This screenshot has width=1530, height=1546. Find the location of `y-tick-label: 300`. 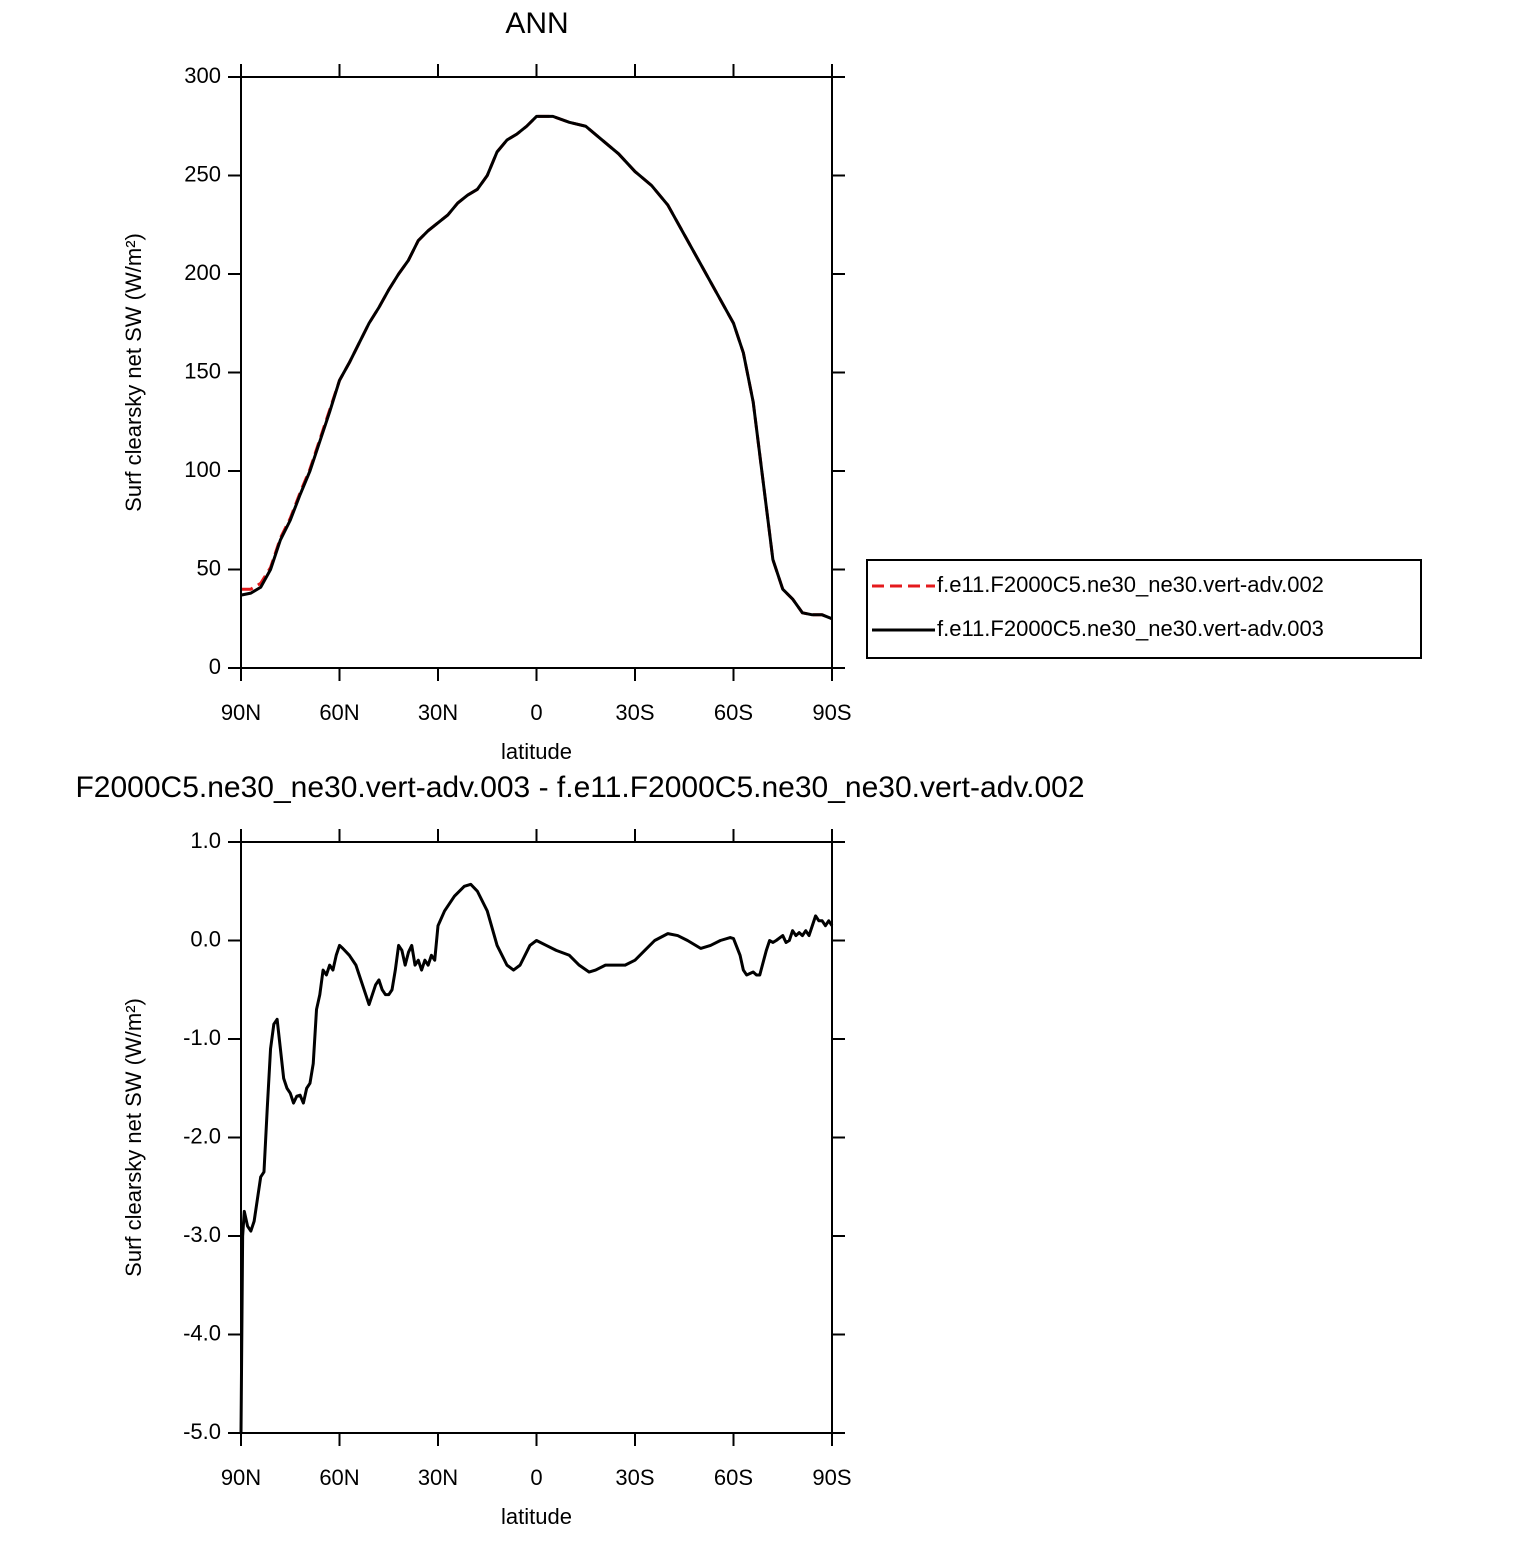

y-tick-label: 300 is located at coordinates (202, 75).